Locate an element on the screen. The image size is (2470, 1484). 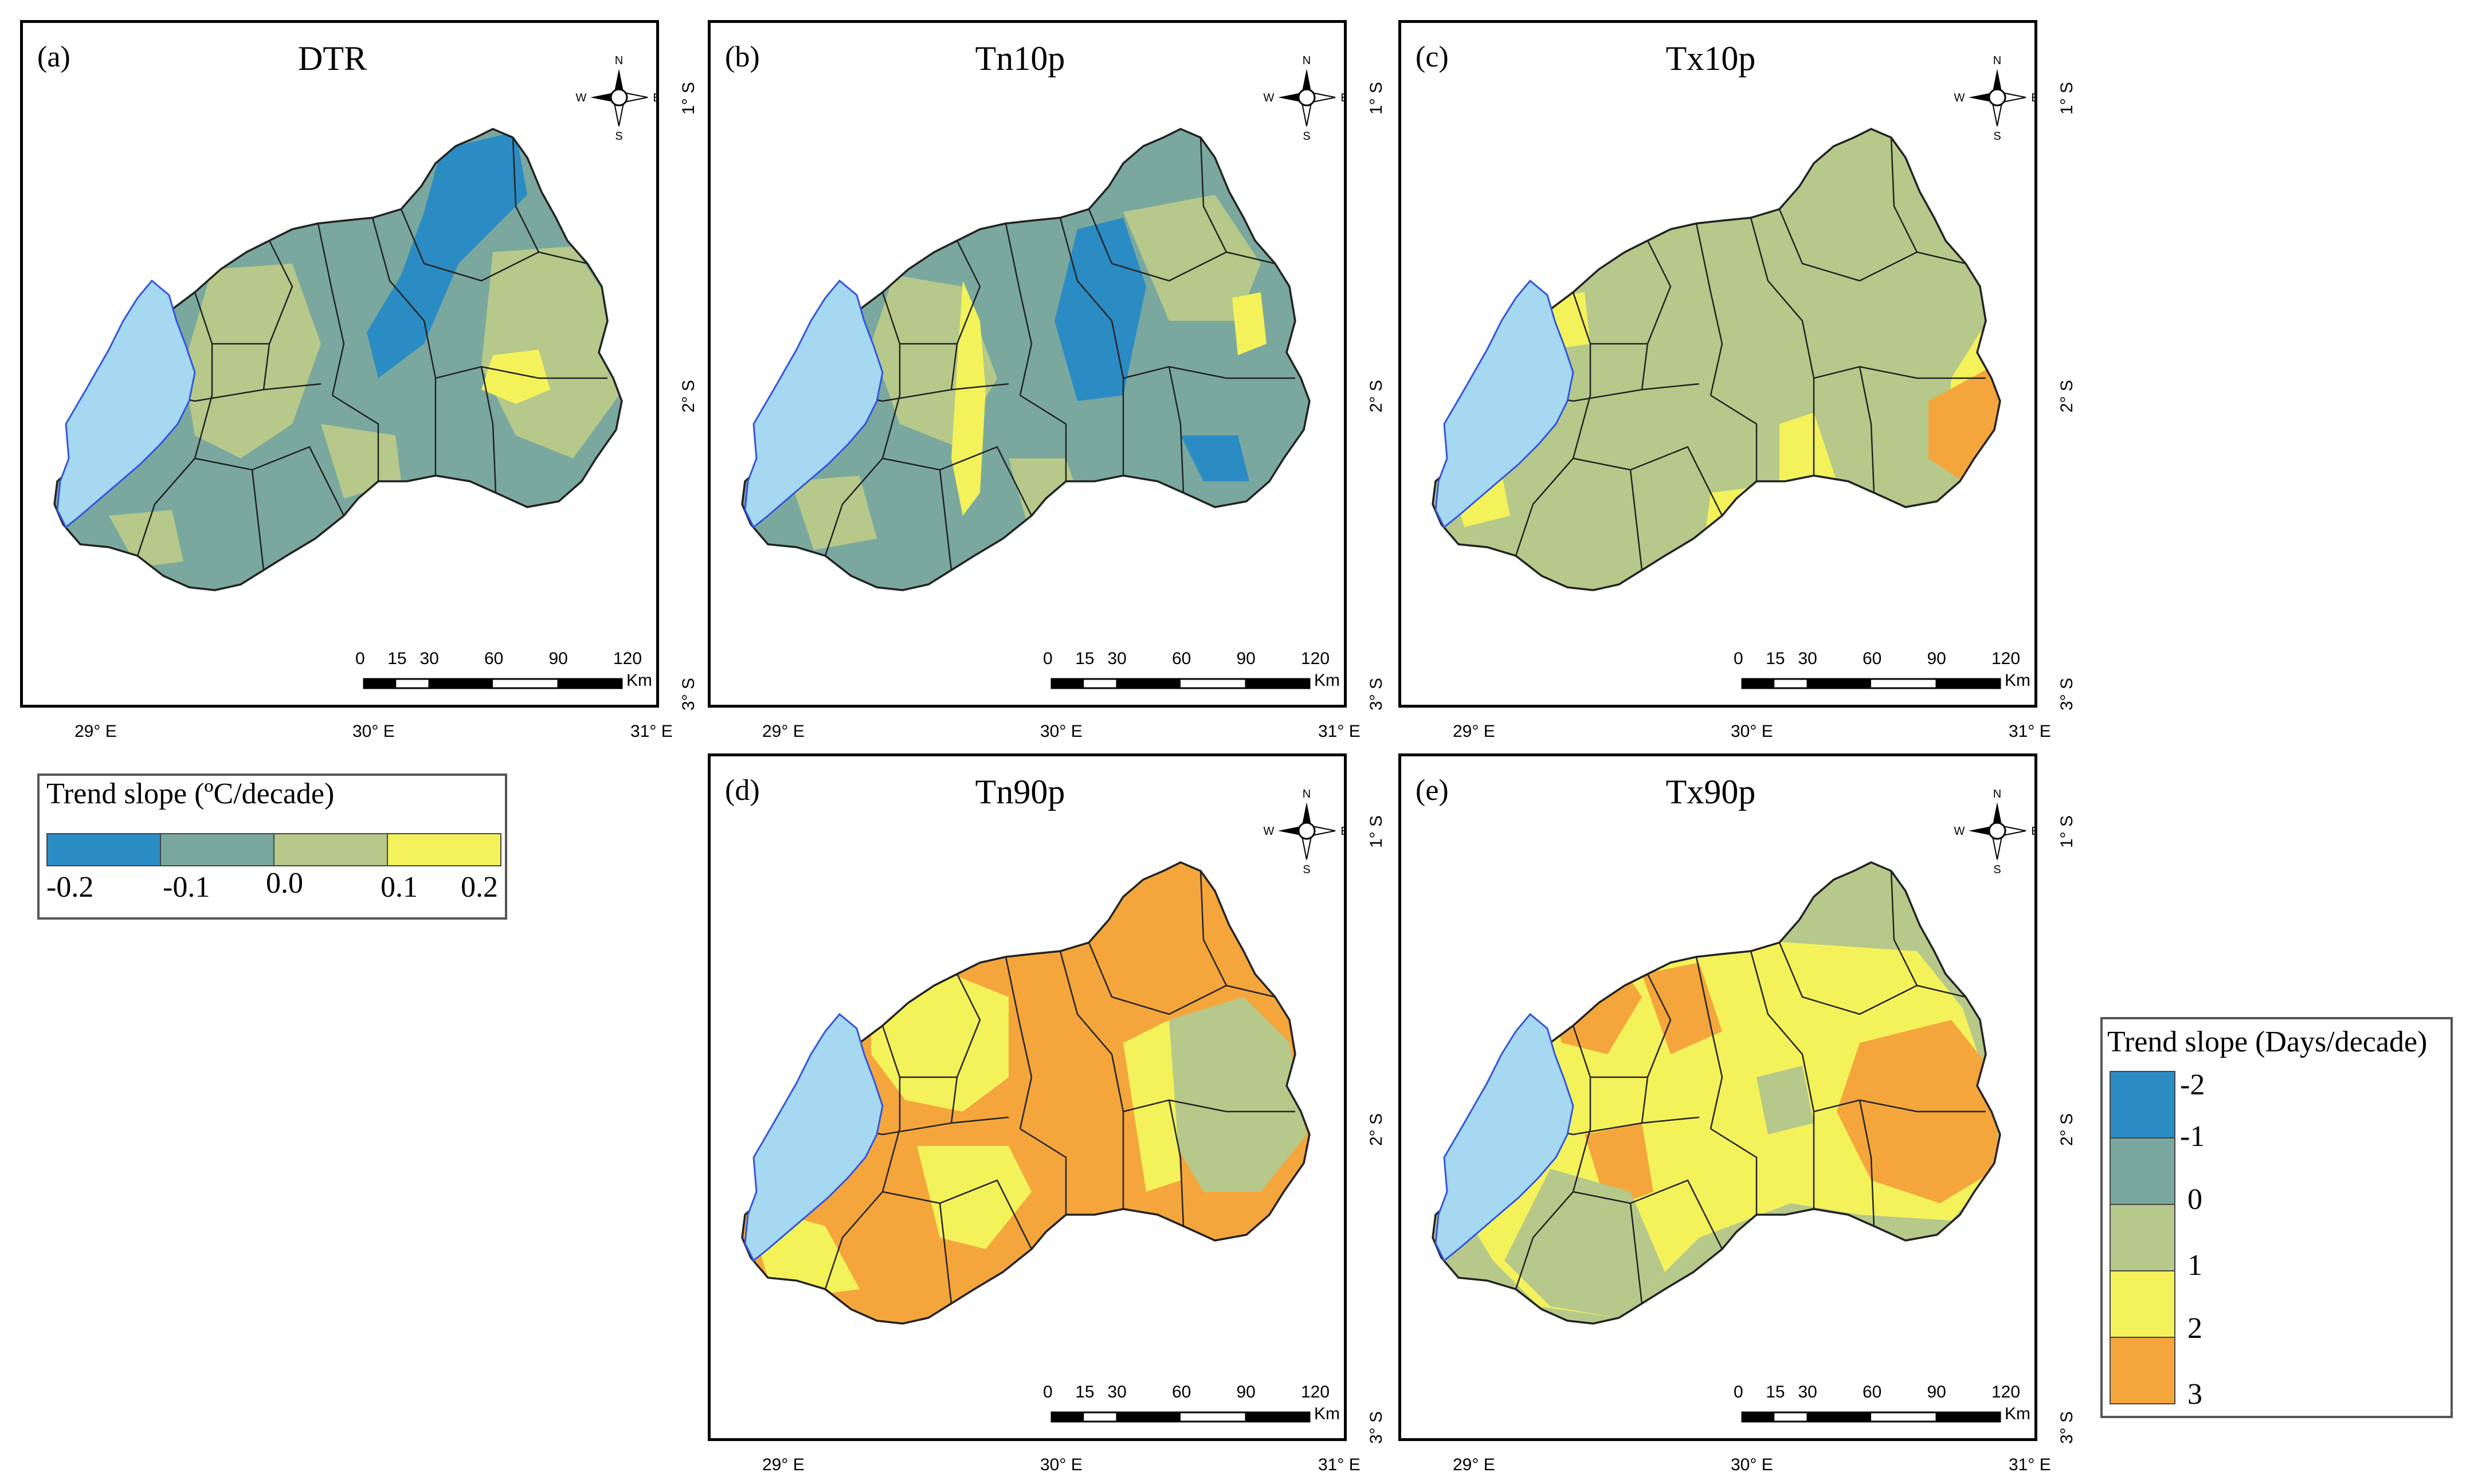
trend-zones is located at coordinates (364, 349).